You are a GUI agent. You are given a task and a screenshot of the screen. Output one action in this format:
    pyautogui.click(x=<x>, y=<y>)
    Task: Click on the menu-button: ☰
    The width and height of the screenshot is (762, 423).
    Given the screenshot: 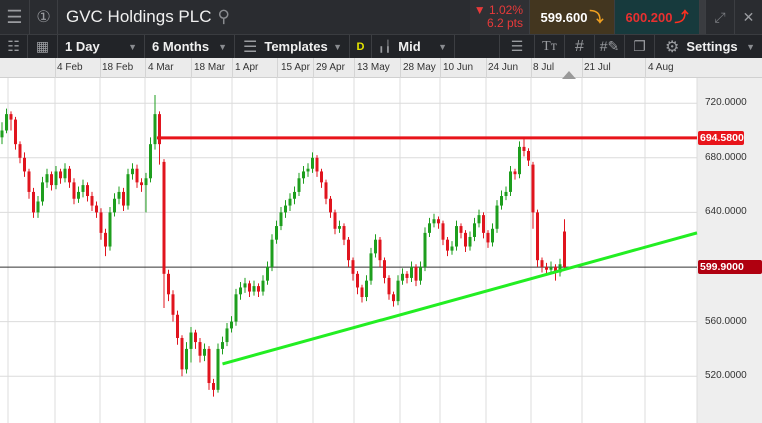 What is the action you would take?
    pyautogui.click(x=15, y=17)
    